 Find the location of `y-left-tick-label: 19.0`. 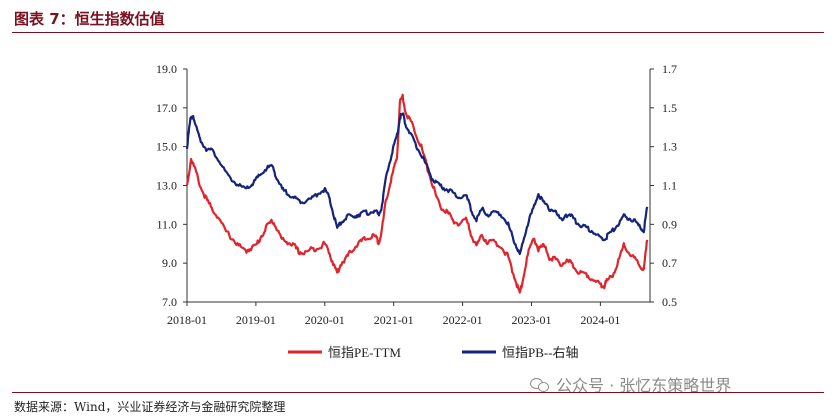

y-left-tick-label: 19.0 is located at coordinates (166, 69).